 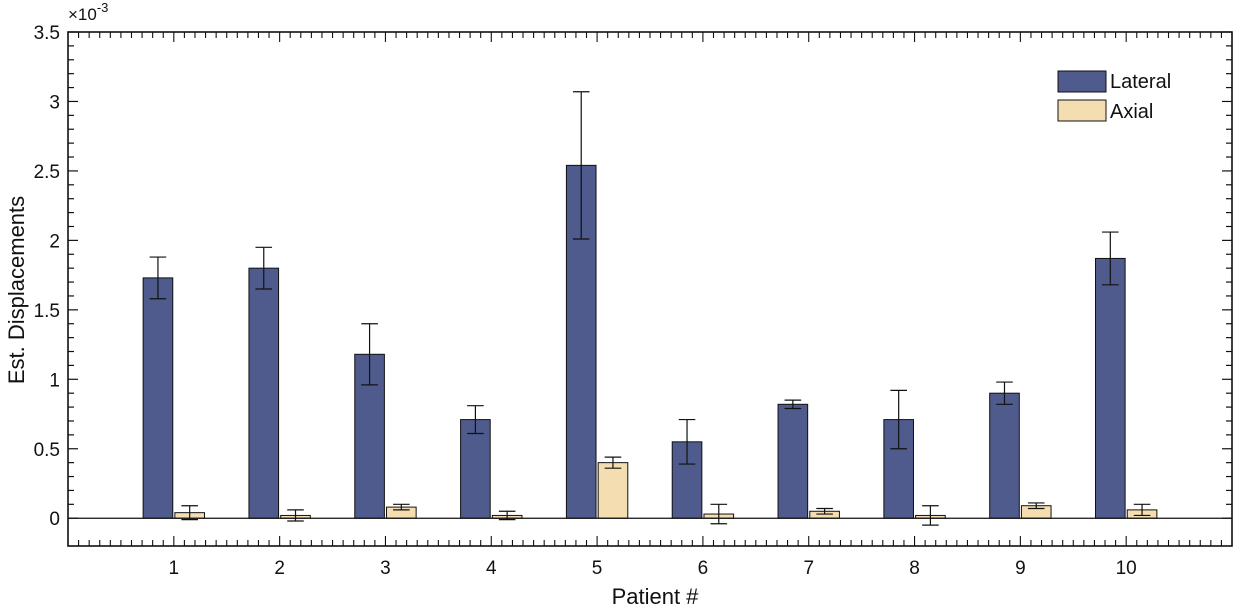 I want to click on x-tick-label: 10, so click(x=1126, y=568).